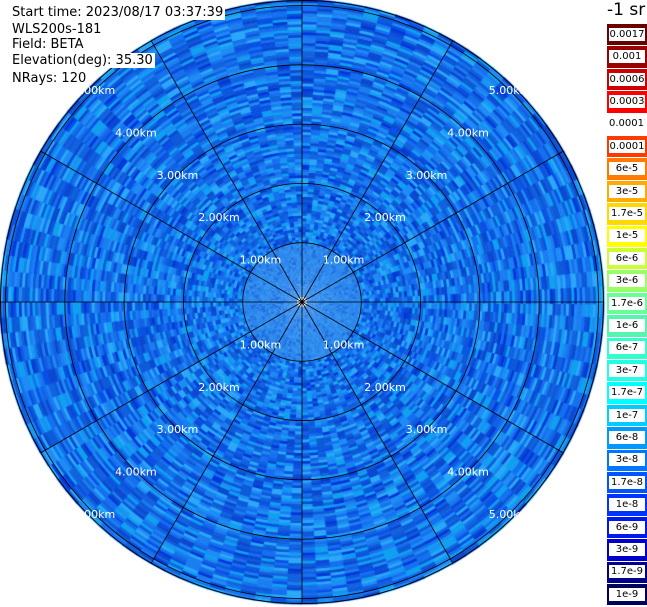 The image size is (647, 607). What do you see at coordinates (627, 460) in the screenshot?
I see `colorbar-tick-label: 3e-8` at bounding box center [627, 460].